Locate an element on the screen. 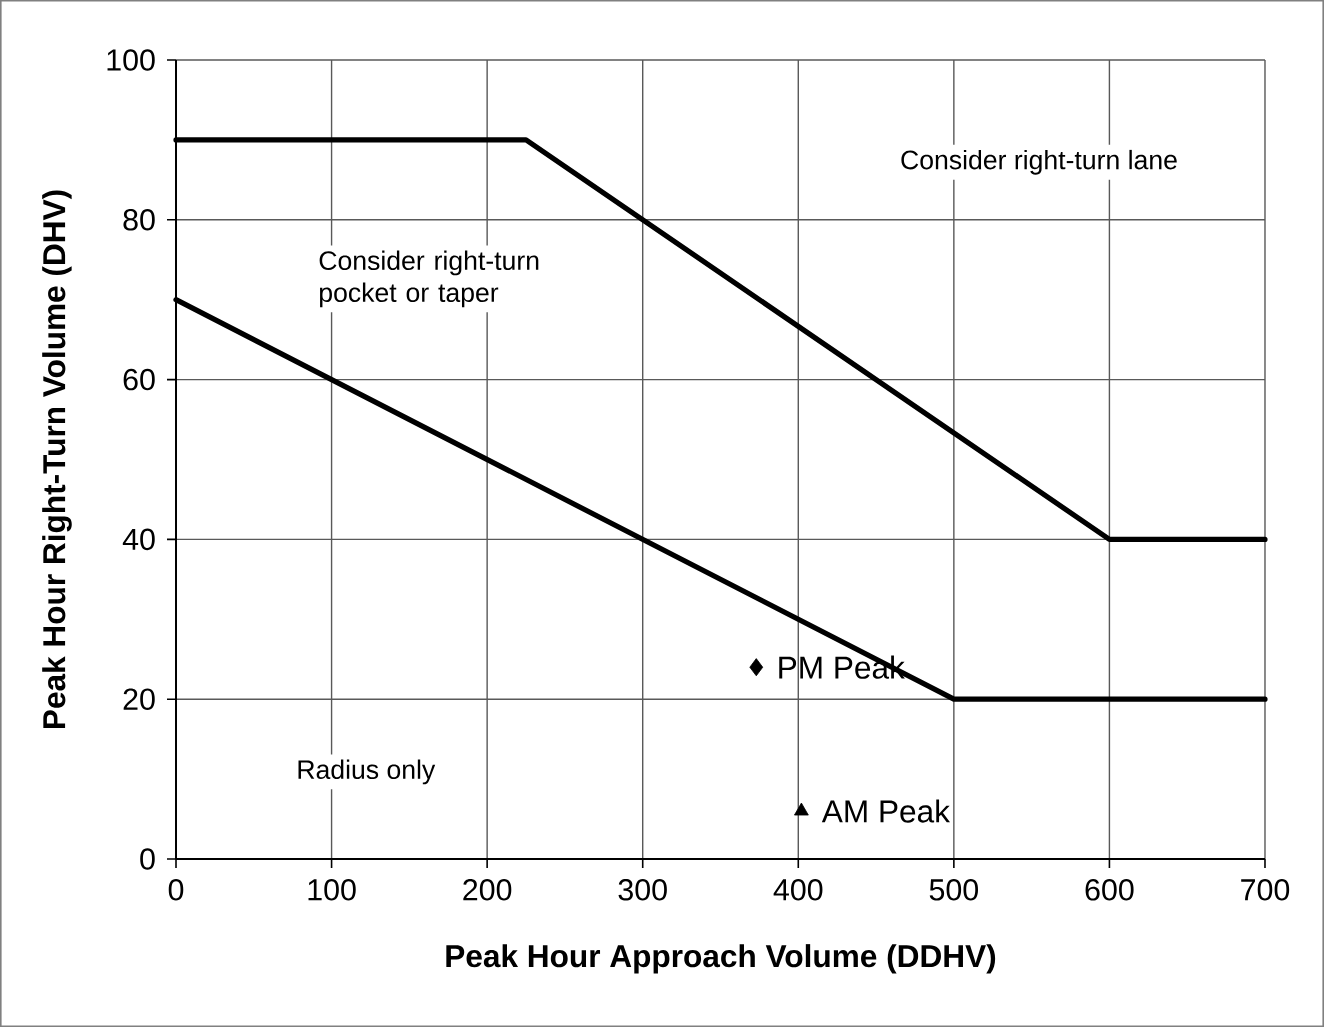 The width and height of the screenshot is (1324, 1027). x-axis-title: Peak Hour Approach Volume (DDHV) is located at coordinates (721, 959).